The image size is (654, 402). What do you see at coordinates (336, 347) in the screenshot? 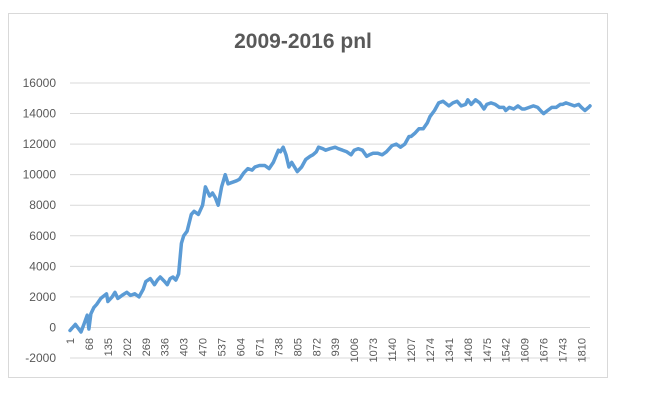
I see `x-tick-label: 939` at bounding box center [336, 347].